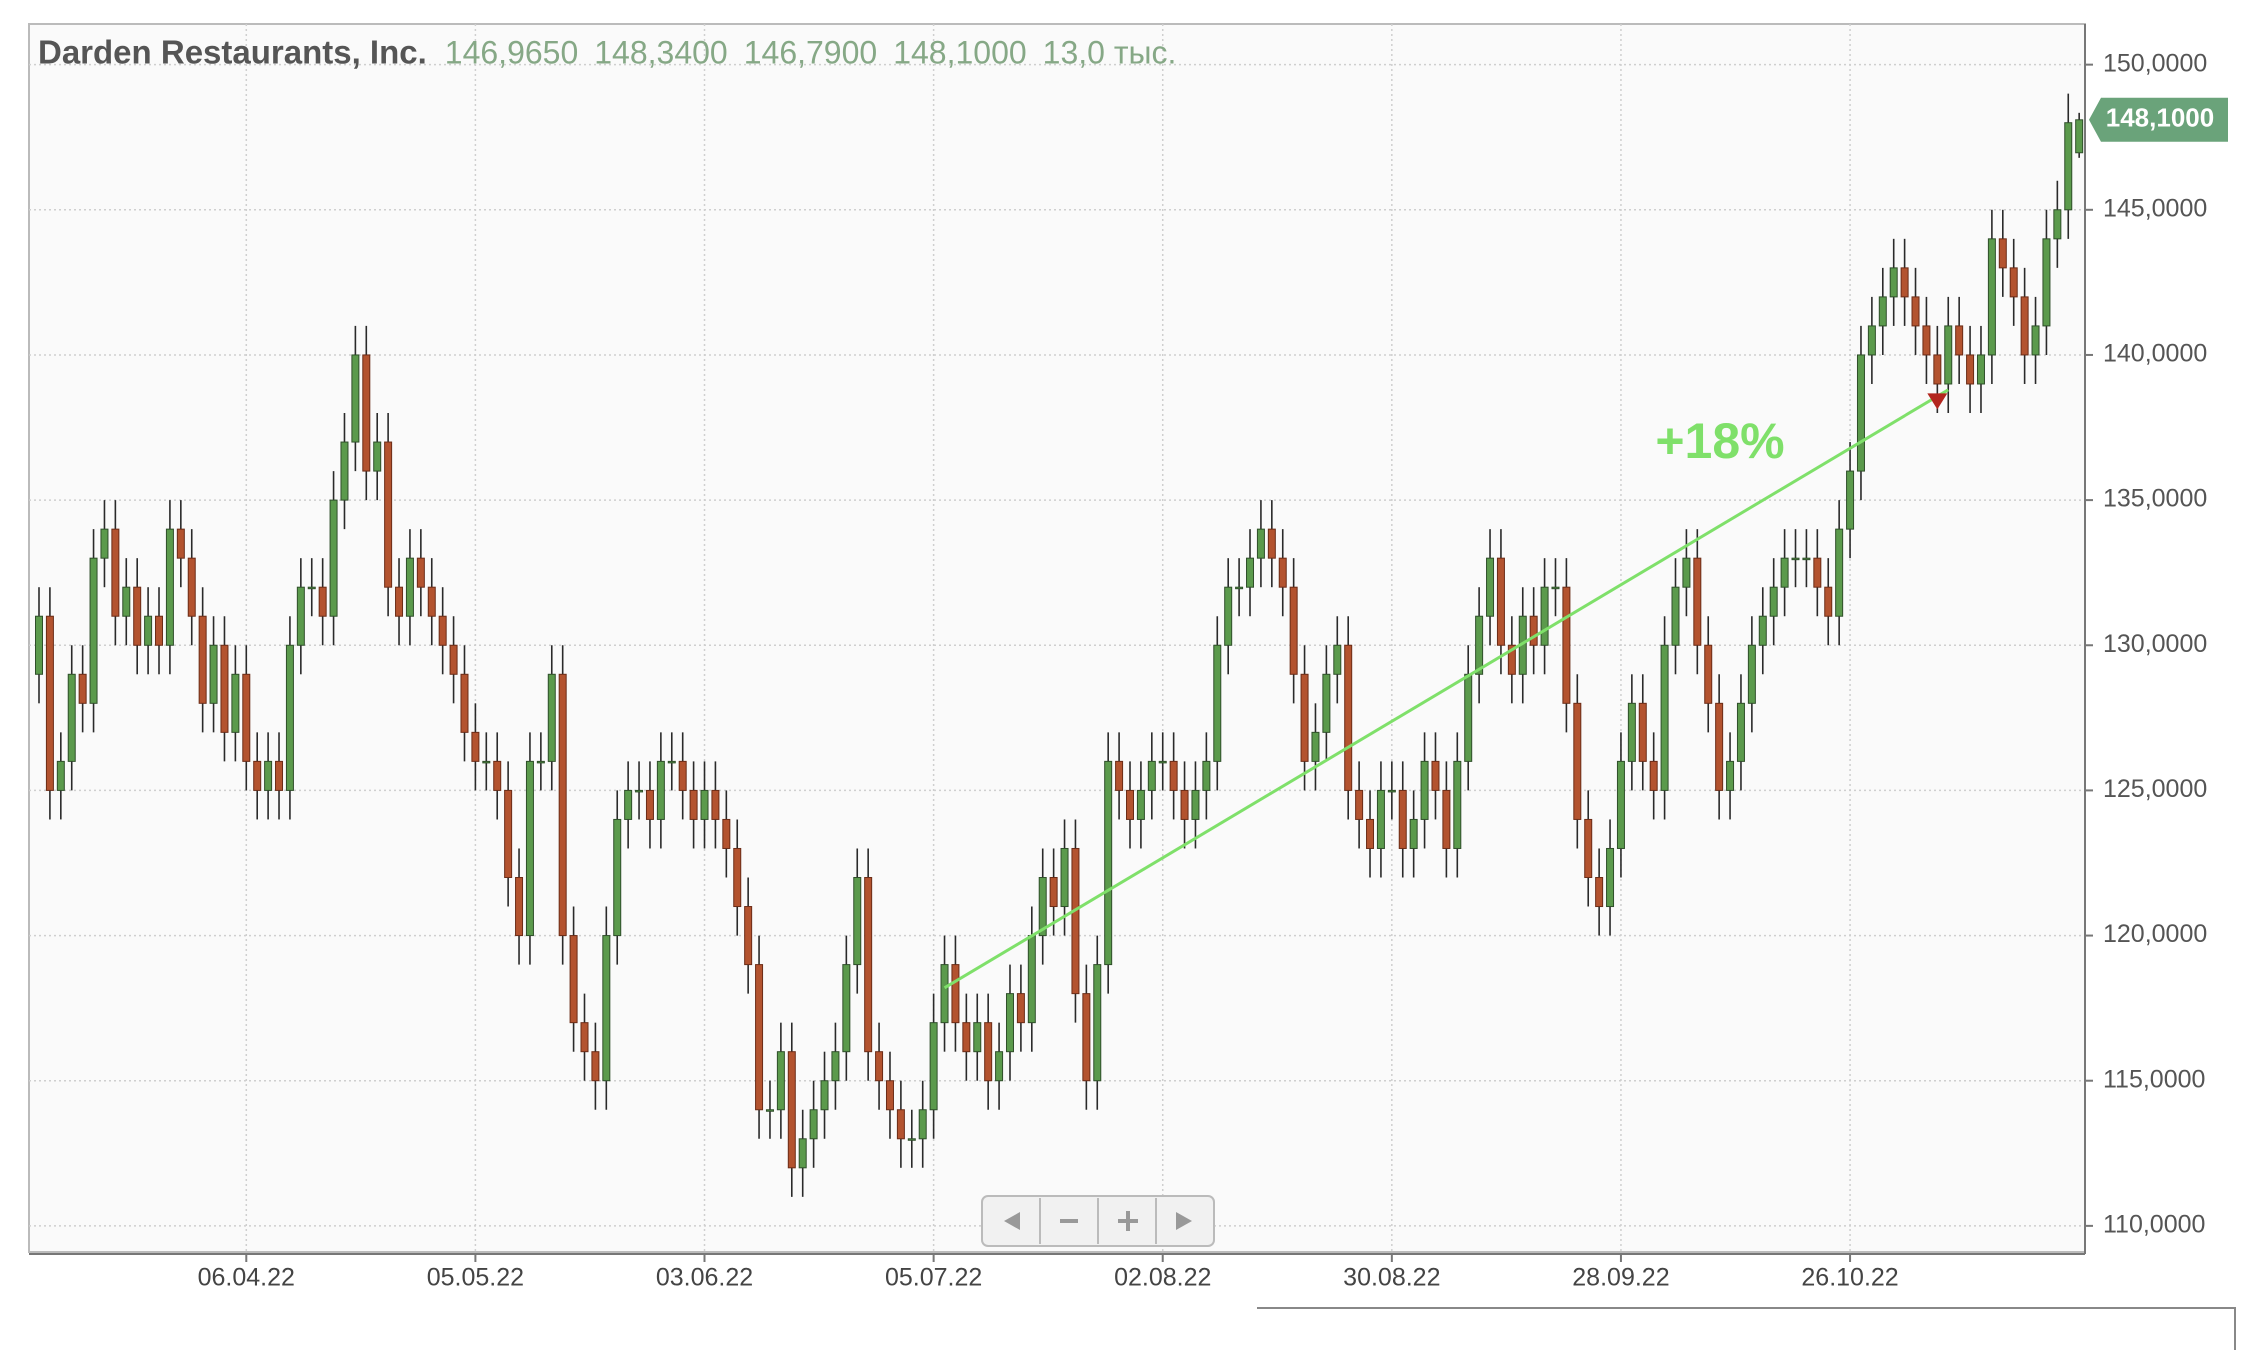  I want to click on last-price-badge, so click(2158, 119).